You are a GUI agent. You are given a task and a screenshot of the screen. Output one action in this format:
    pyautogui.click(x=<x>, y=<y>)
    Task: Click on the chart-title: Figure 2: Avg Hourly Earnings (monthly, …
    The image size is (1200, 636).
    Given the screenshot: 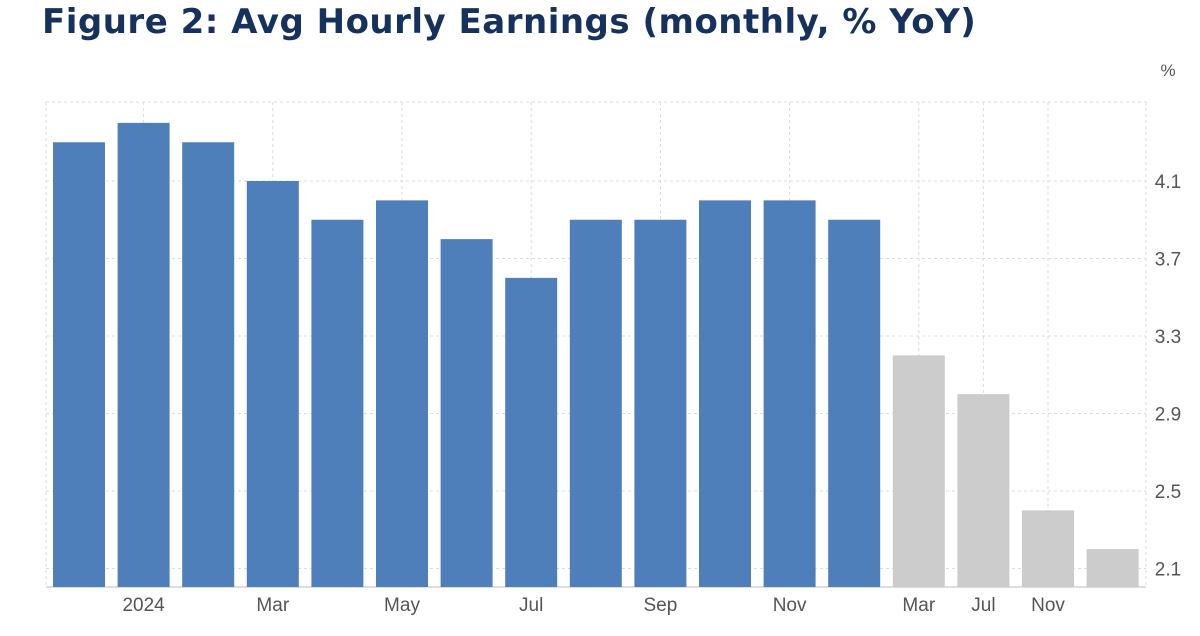 What is the action you would take?
    pyautogui.click(x=509, y=22)
    